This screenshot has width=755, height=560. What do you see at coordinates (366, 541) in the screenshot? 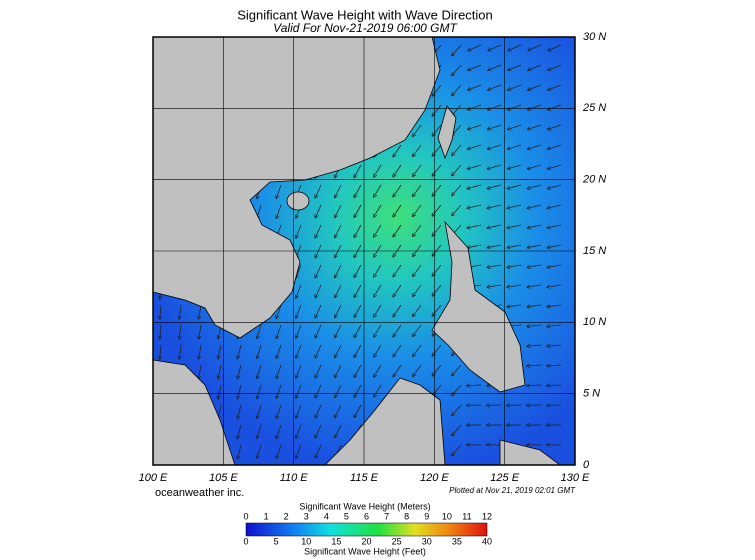
I see `feet-tick: 20` at bounding box center [366, 541].